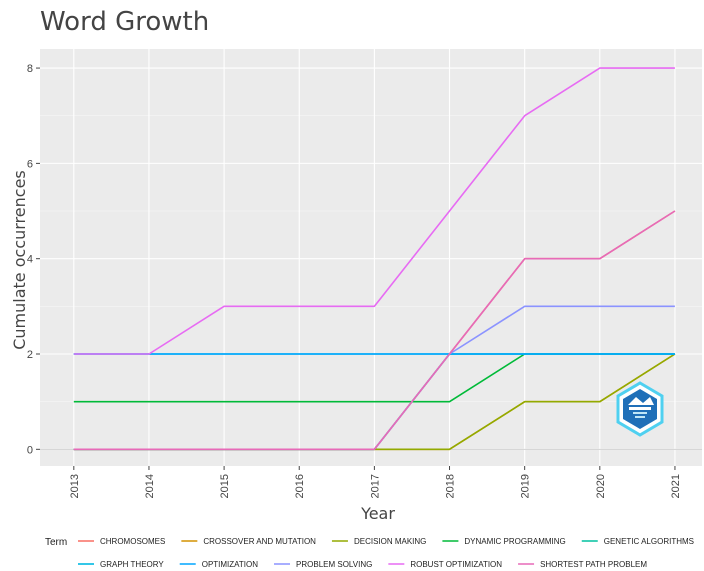  What do you see at coordinates (593, 564) in the screenshot?
I see `legend-label-shortest-path-problem: SHORTEST PATH PROBLEM` at bounding box center [593, 564].